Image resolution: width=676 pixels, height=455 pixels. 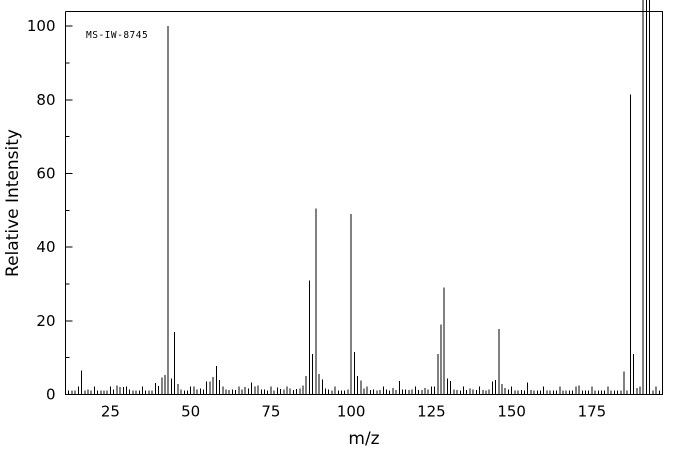 I want to click on x-tick-label: 175, so click(x=592, y=412).